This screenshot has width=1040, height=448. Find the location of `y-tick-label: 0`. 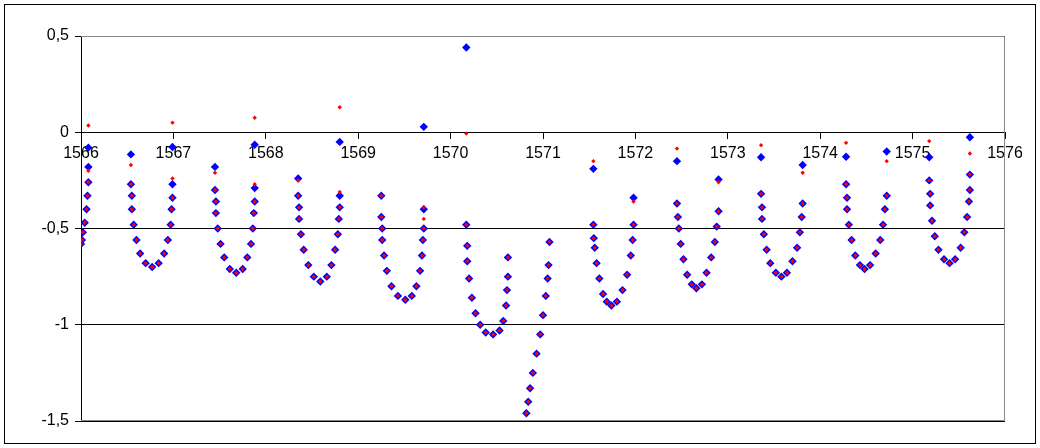

y-tick-label: 0 is located at coordinates (65, 131).